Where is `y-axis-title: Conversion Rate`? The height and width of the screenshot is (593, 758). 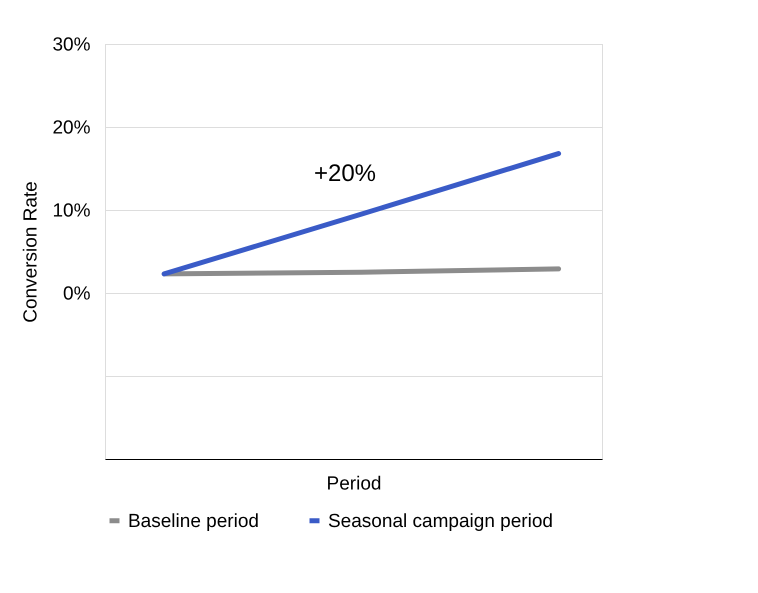
y-axis-title: Conversion Rate is located at coordinates (31, 252).